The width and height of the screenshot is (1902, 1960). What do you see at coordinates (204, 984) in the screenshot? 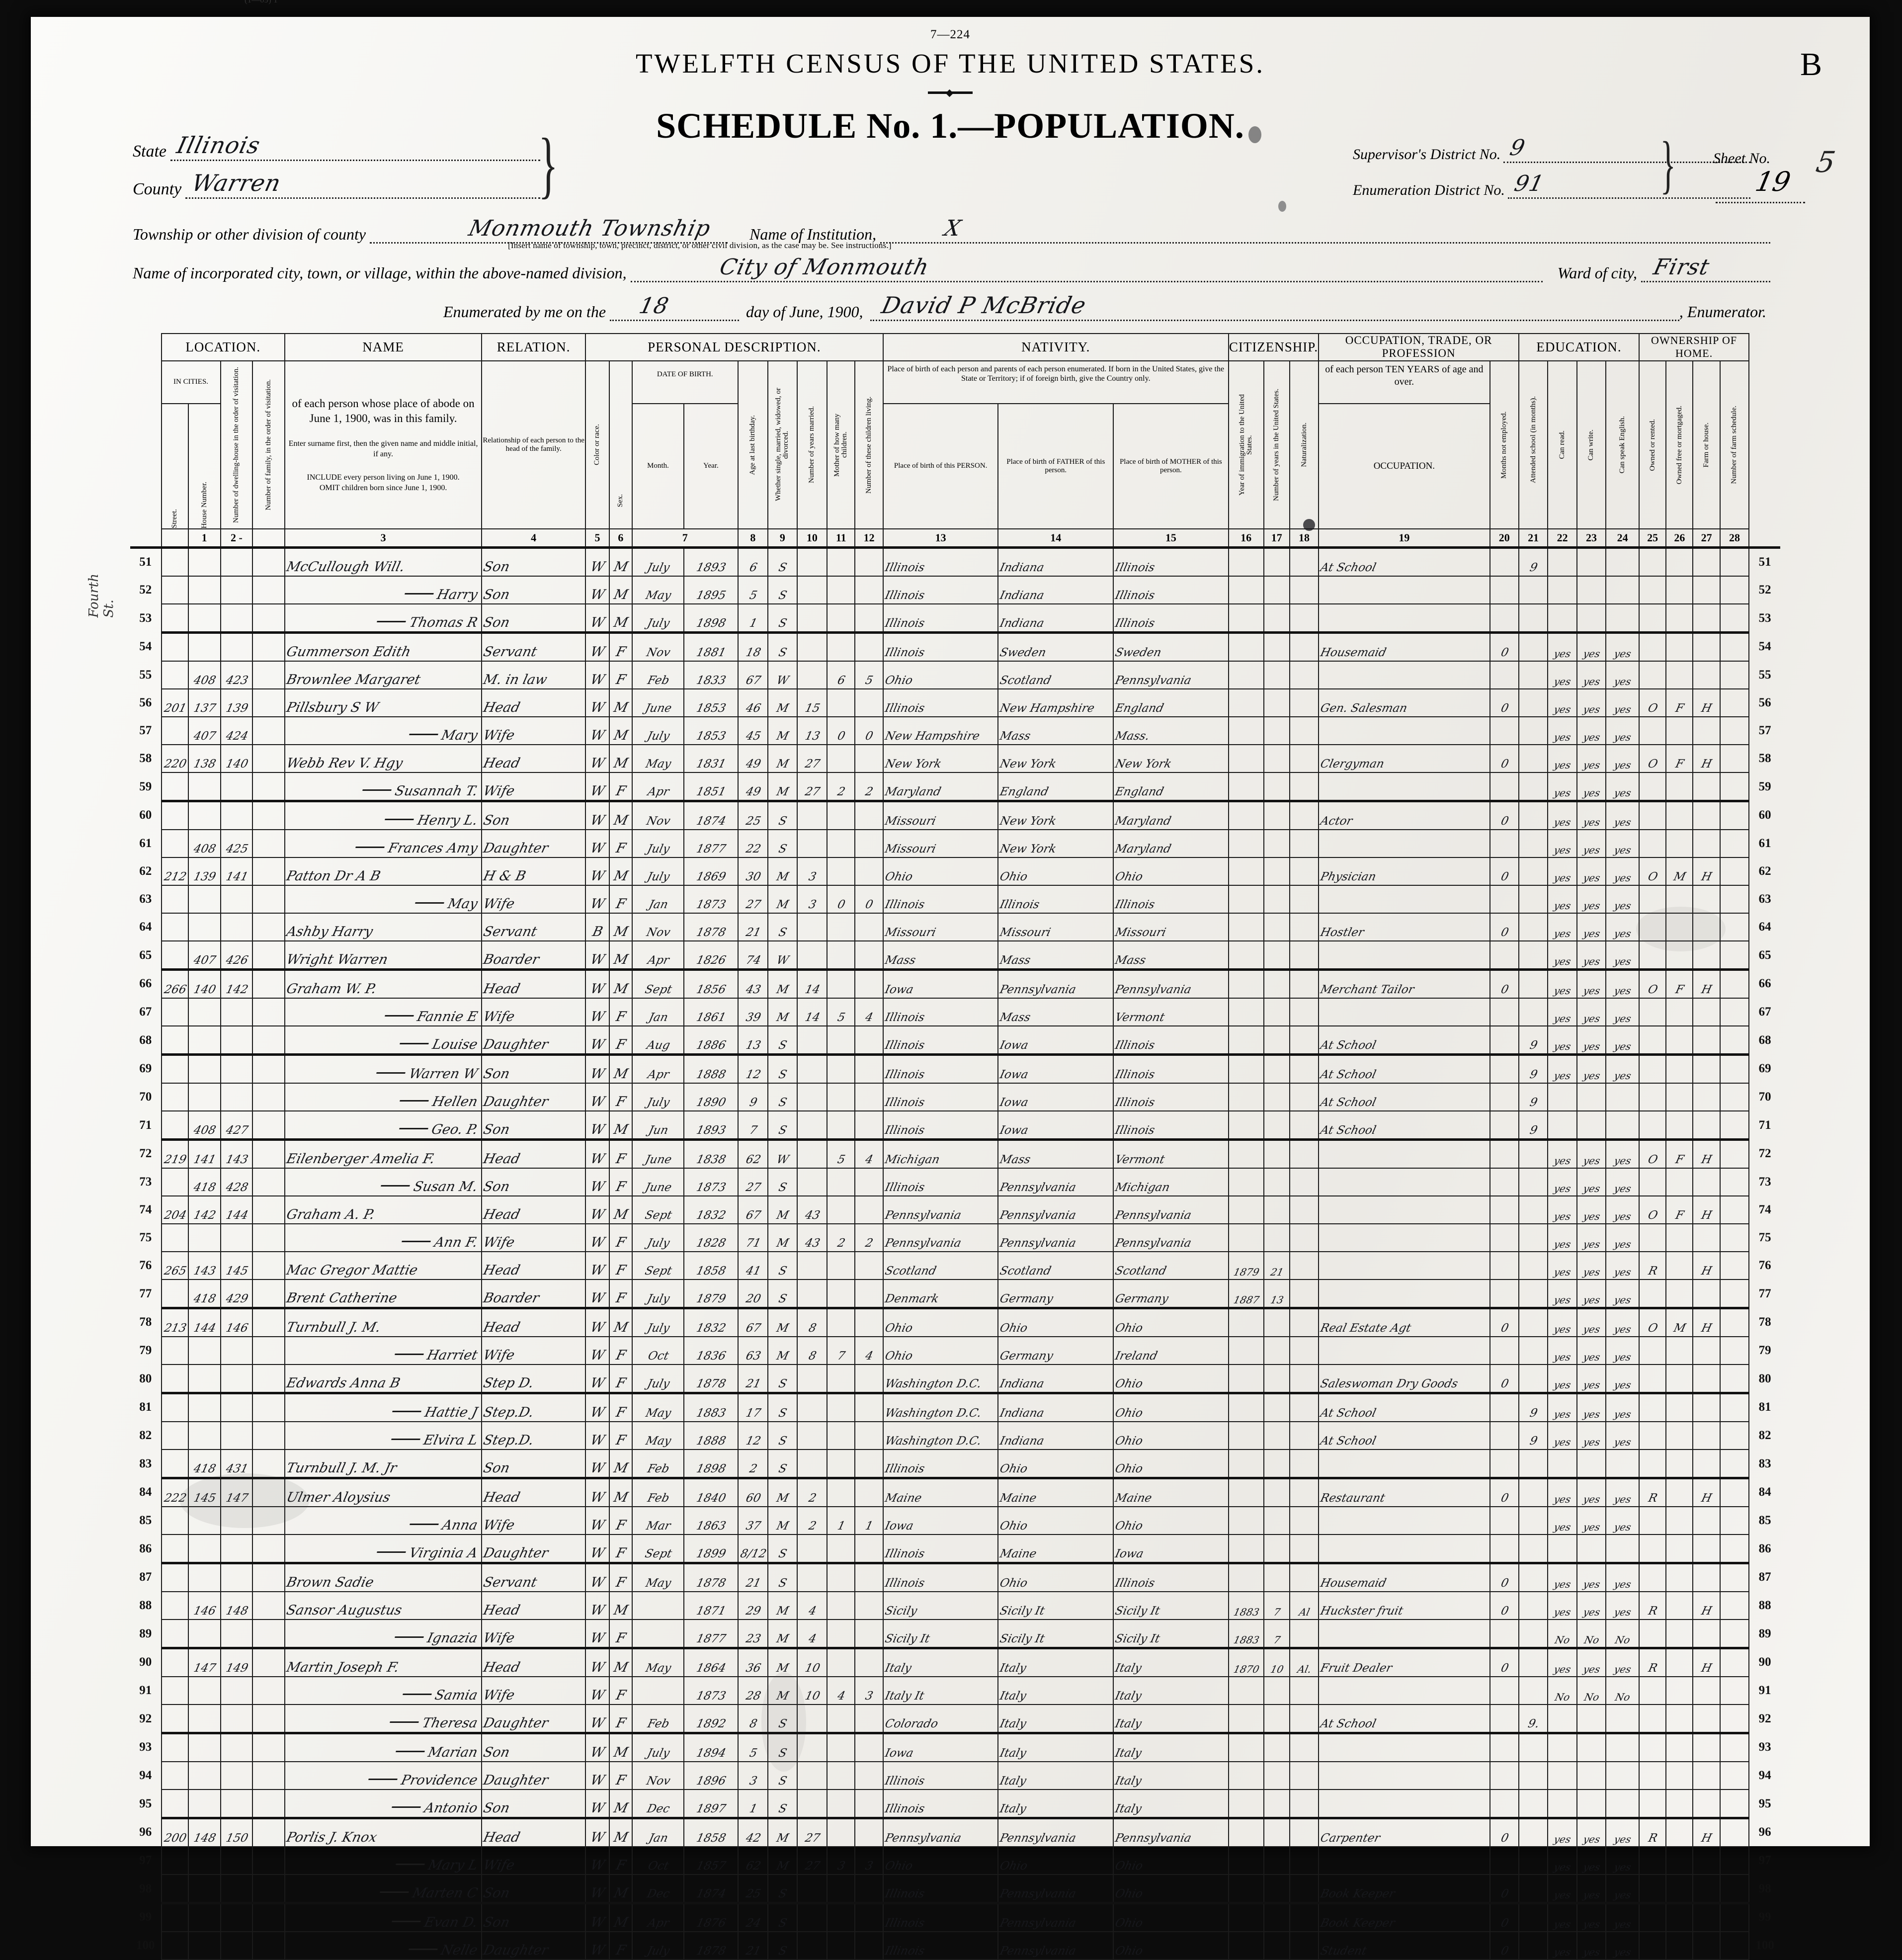
I see `cell-house: 140` at bounding box center [204, 984].